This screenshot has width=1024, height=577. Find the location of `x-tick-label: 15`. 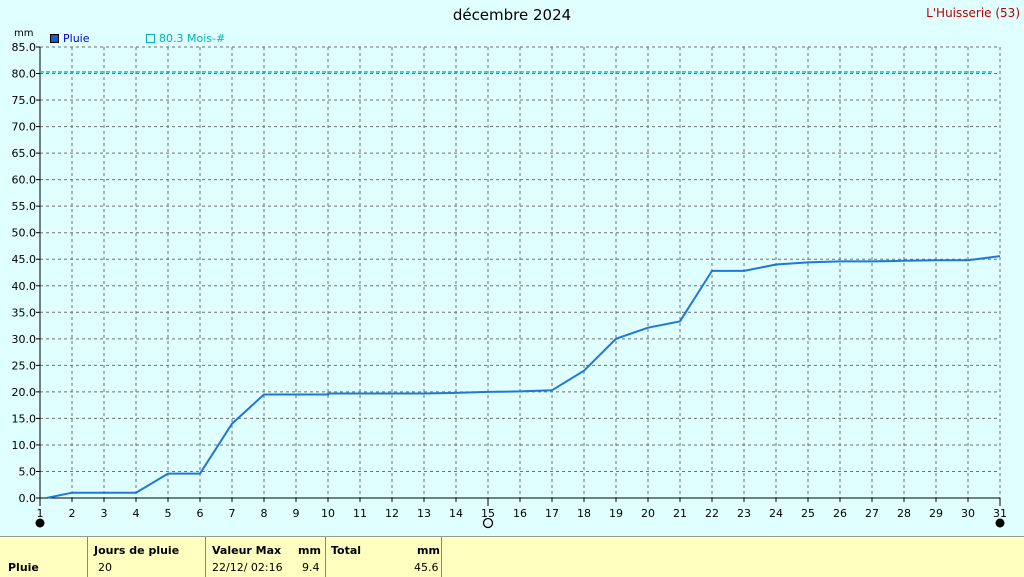

x-tick-label: 15 is located at coordinates (488, 513).